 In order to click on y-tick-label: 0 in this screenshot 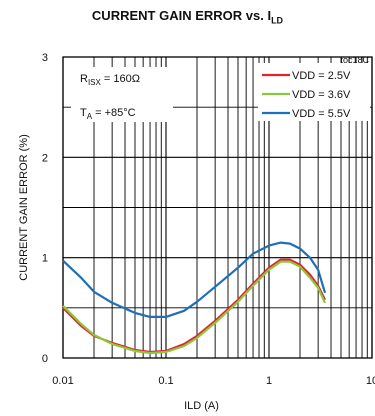, I will do `click(45, 359)`.